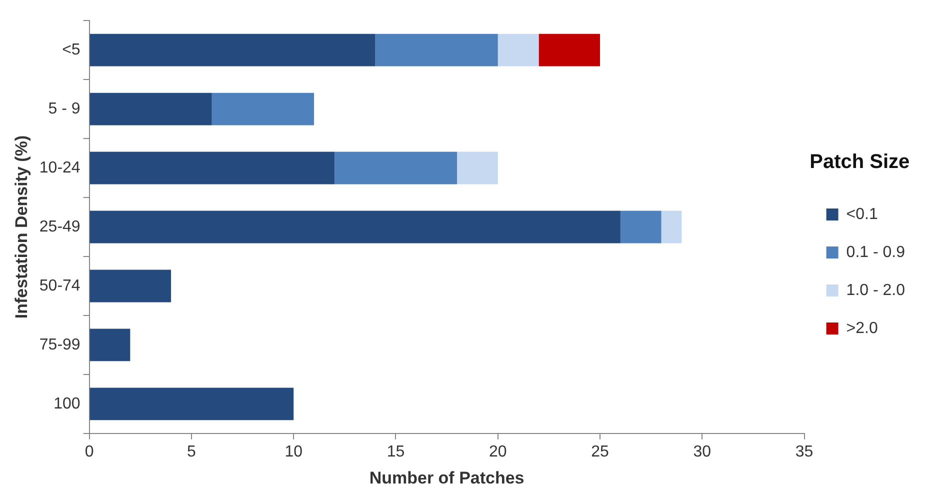  What do you see at coordinates (804, 451) in the screenshot?
I see `x-tick-label: 35` at bounding box center [804, 451].